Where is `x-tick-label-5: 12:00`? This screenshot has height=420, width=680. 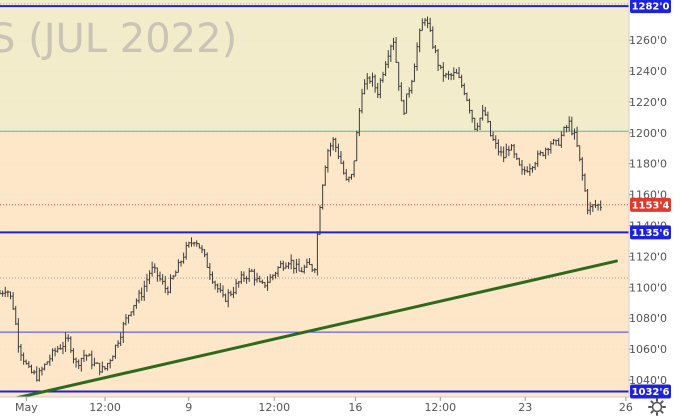
x-tick-label-5: 12:00 is located at coordinates (440, 407).